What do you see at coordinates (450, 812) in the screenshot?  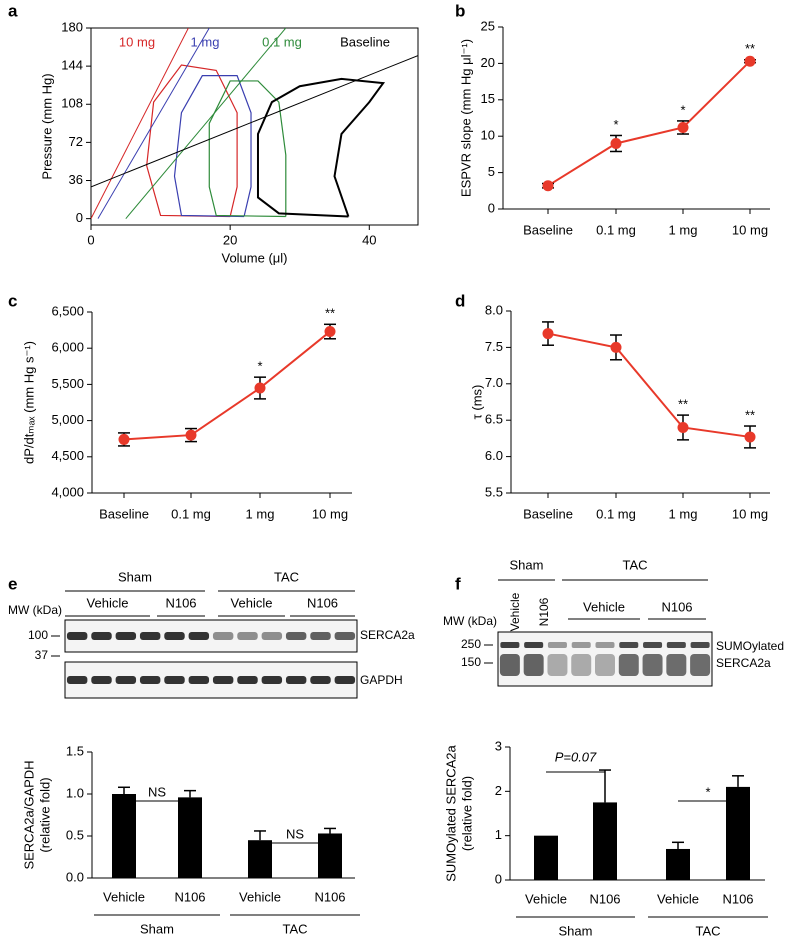 I see `y-axis-label: SUMOylated SERCA2a` at bounding box center [450, 812].